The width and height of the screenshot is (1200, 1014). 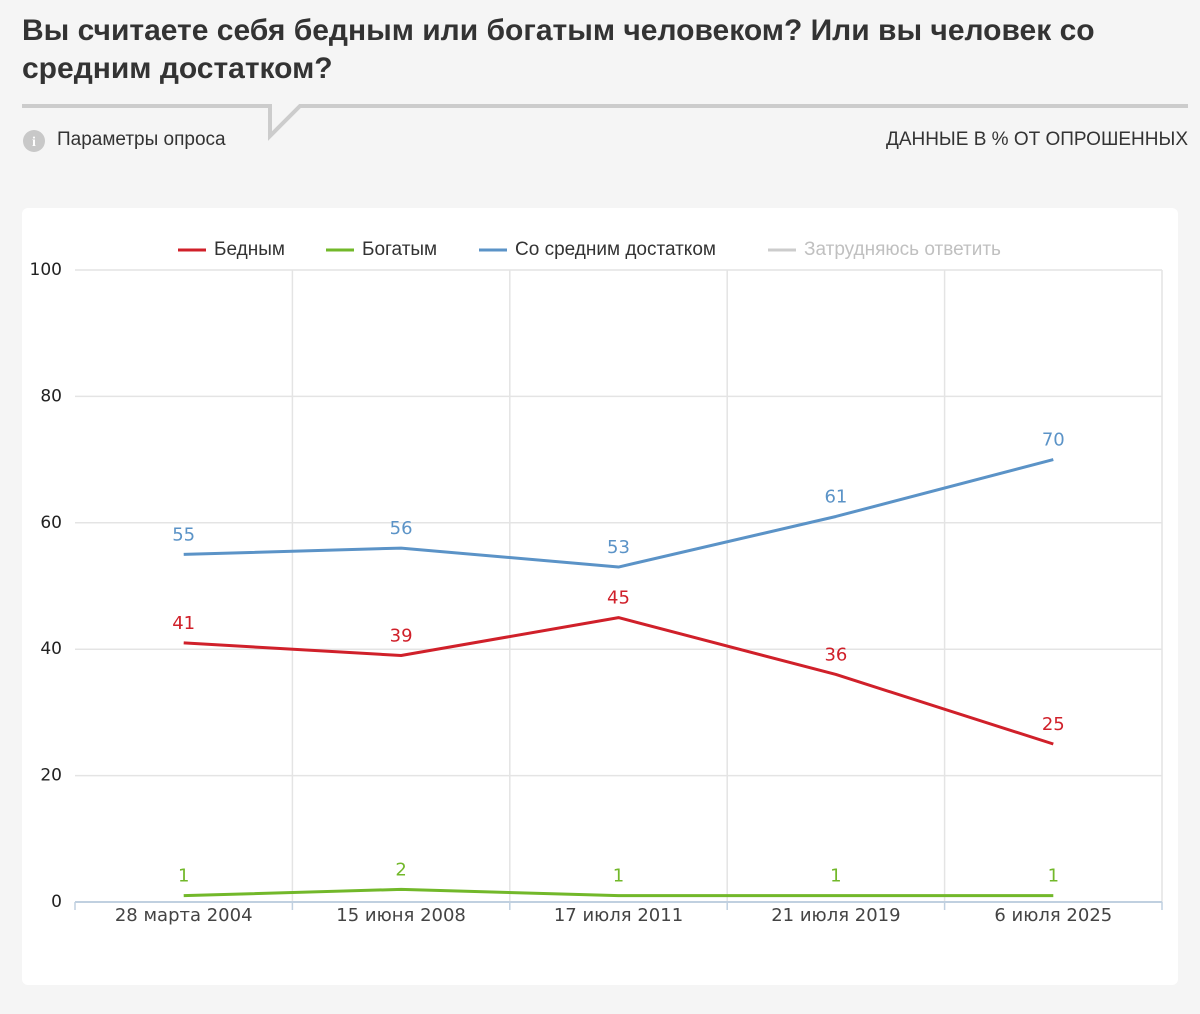 What do you see at coordinates (835, 654) in the screenshot?
I see `data-label: 36` at bounding box center [835, 654].